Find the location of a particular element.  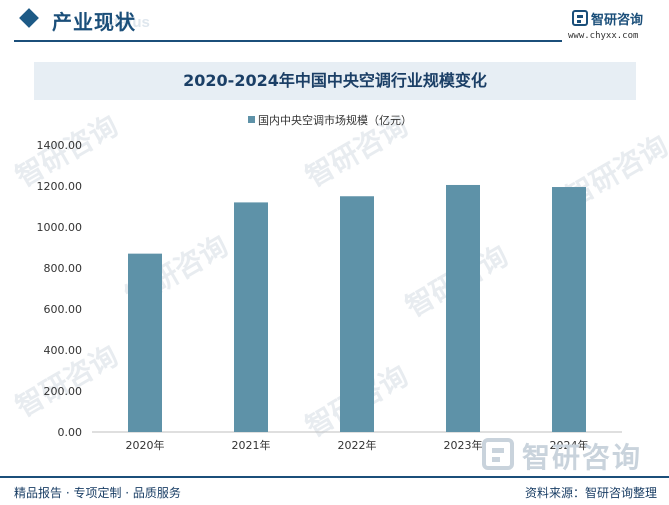

chart-title: 2020-2024年中国中央空调行业规模变化 is located at coordinates (335, 80).